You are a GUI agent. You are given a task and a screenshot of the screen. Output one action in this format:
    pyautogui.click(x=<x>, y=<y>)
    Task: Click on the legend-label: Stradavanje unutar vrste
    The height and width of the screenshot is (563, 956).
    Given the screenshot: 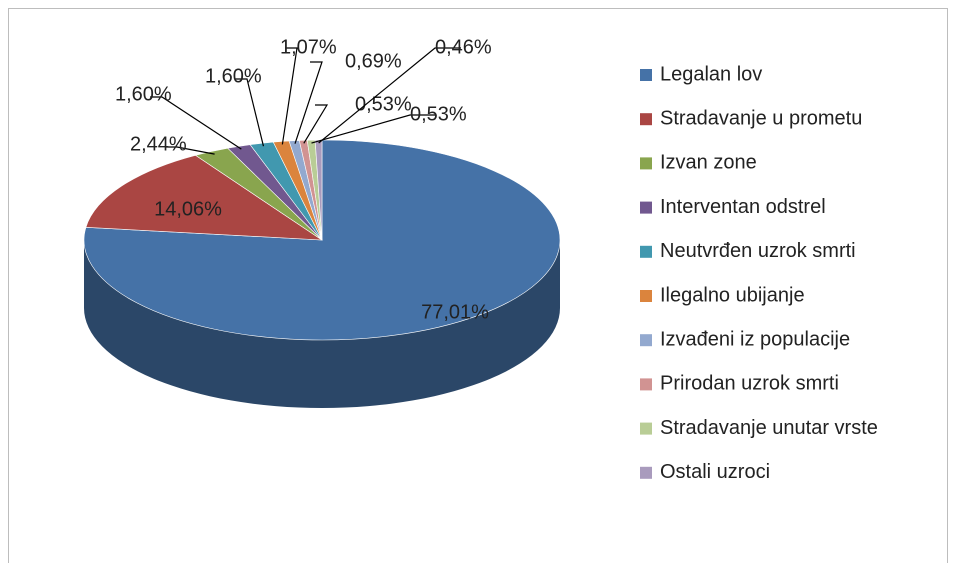 What is the action you would take?
    pyautogui.click(x=769, y=428)
    